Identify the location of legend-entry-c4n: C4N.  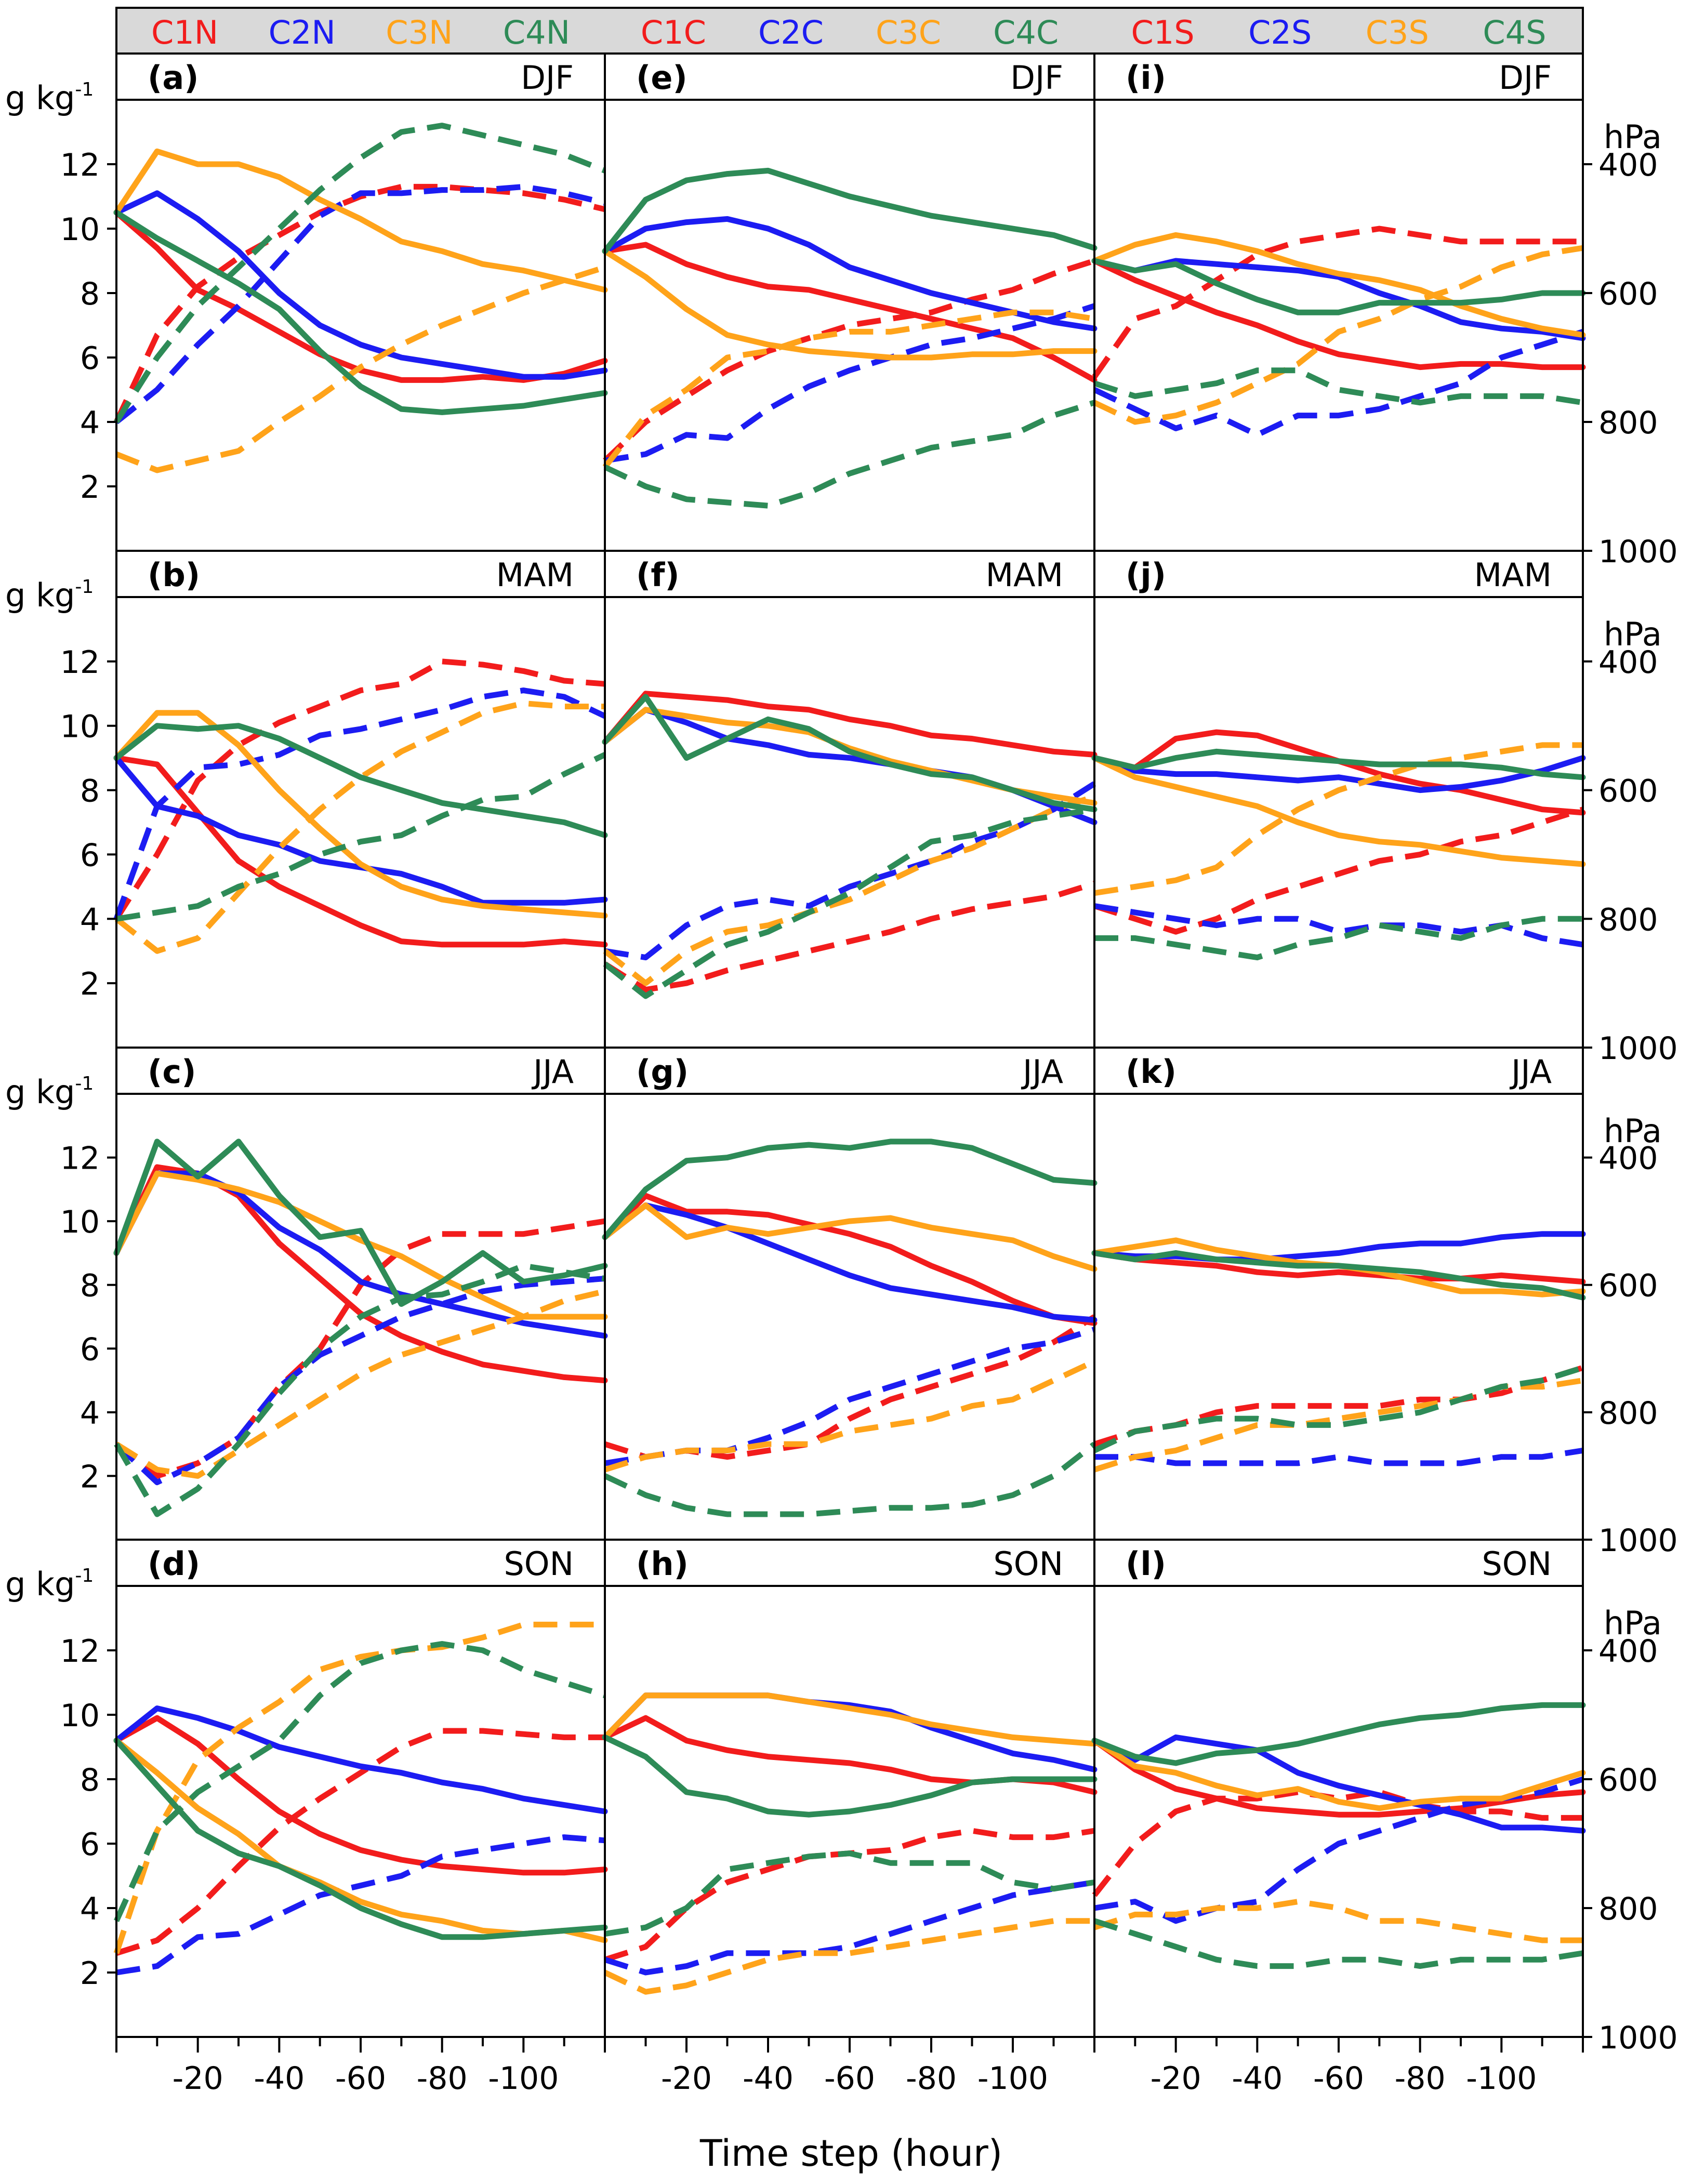
(537, 32).